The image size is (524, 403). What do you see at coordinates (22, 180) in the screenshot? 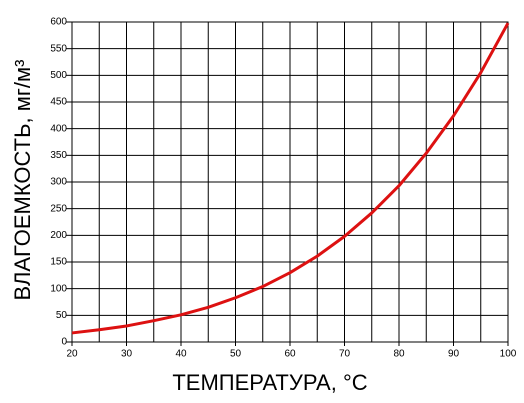
I see `y-axis-title: ВЛАГОЕМКОСТЬ, мг/м³` at bounding box center [22, 180].